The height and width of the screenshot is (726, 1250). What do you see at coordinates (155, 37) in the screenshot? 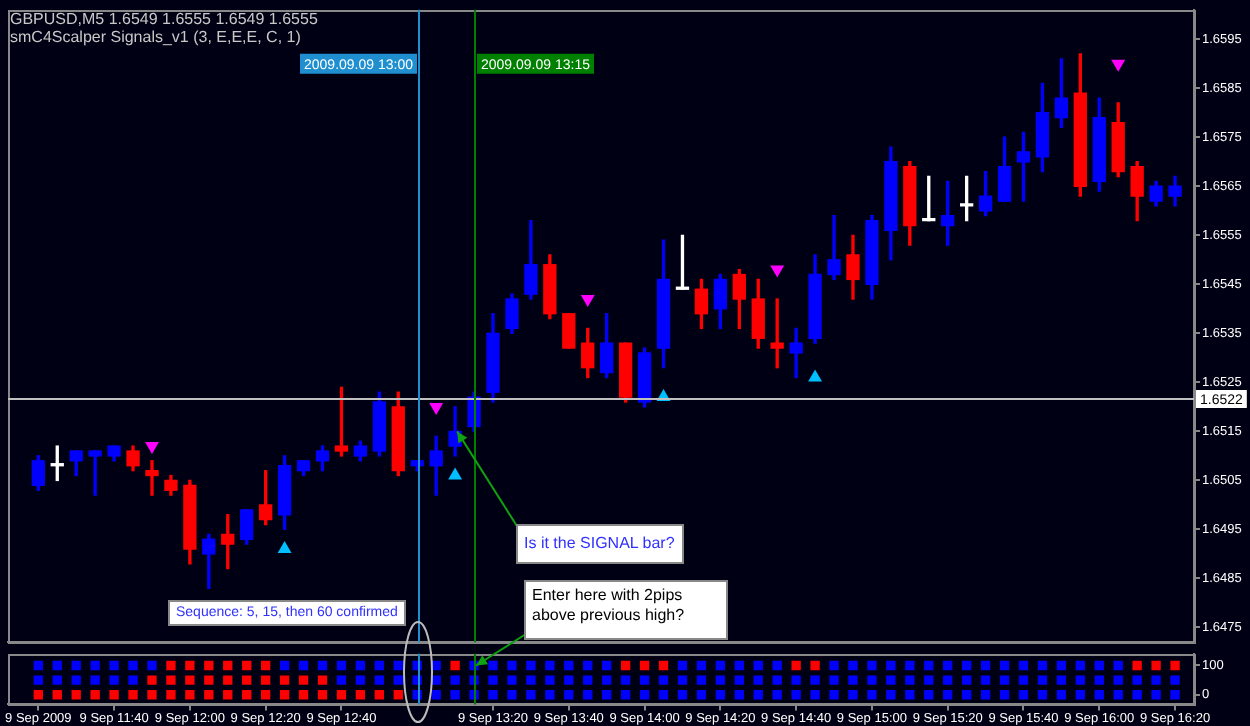
I see `text: smC4Scalper Signals_v1 (3, E,E,E, C, 1)` at bounding box center [155, 37].